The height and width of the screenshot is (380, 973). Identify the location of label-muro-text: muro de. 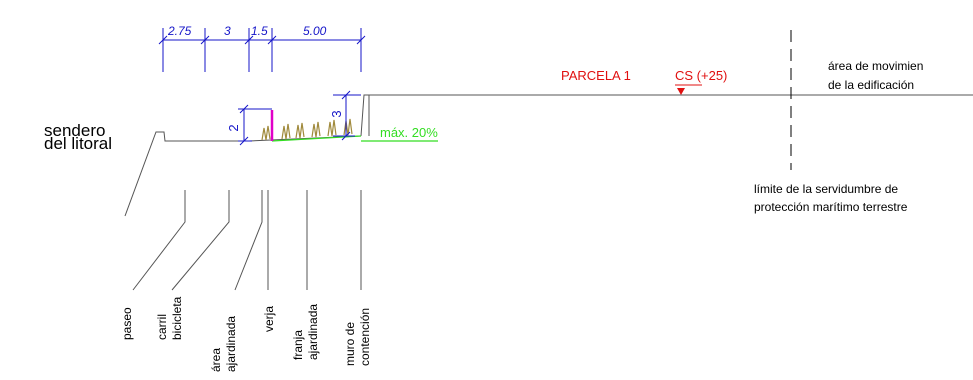
(350, 344).